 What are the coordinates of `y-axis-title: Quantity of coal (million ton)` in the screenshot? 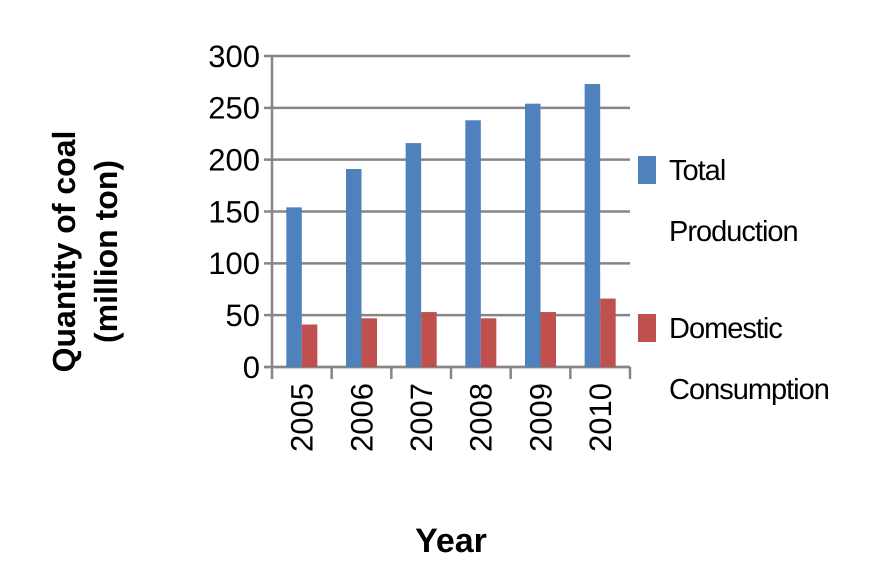 It's located at (85, 251).